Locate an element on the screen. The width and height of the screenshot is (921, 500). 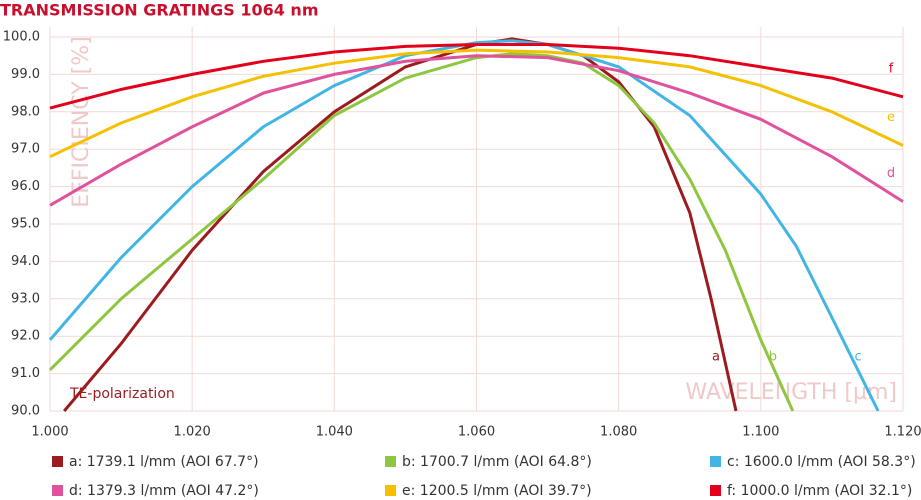
chart-title: TRANSMISSION GRATINGS 1064 nm is located at coordinates (159, 10).